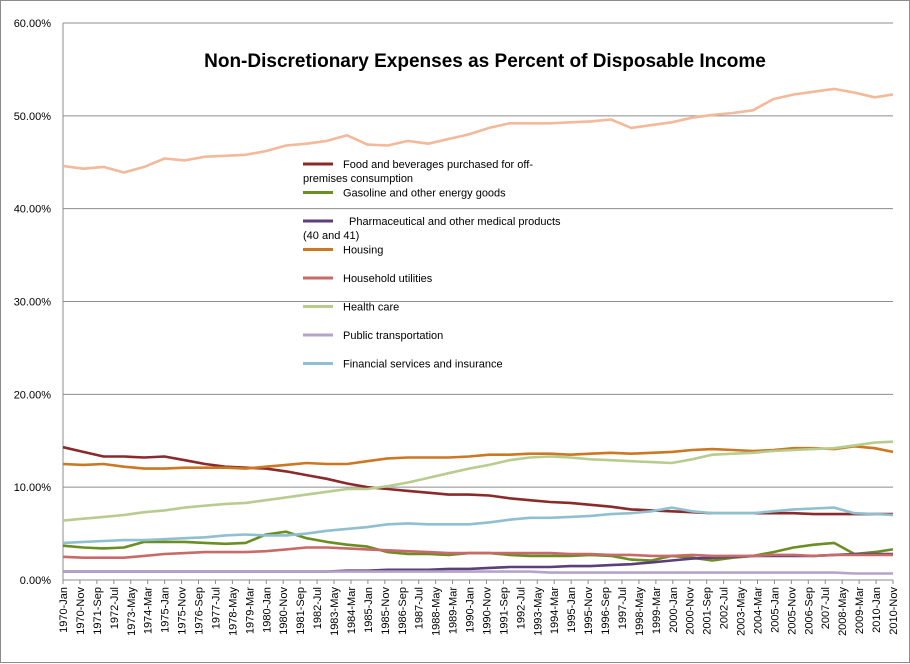 This screenshot has width=910, height=664. What do you see at coordinates (538, 611) in the screenshot?
I see `x-tick-label: 1993-May` at bounding box center [538, 611].